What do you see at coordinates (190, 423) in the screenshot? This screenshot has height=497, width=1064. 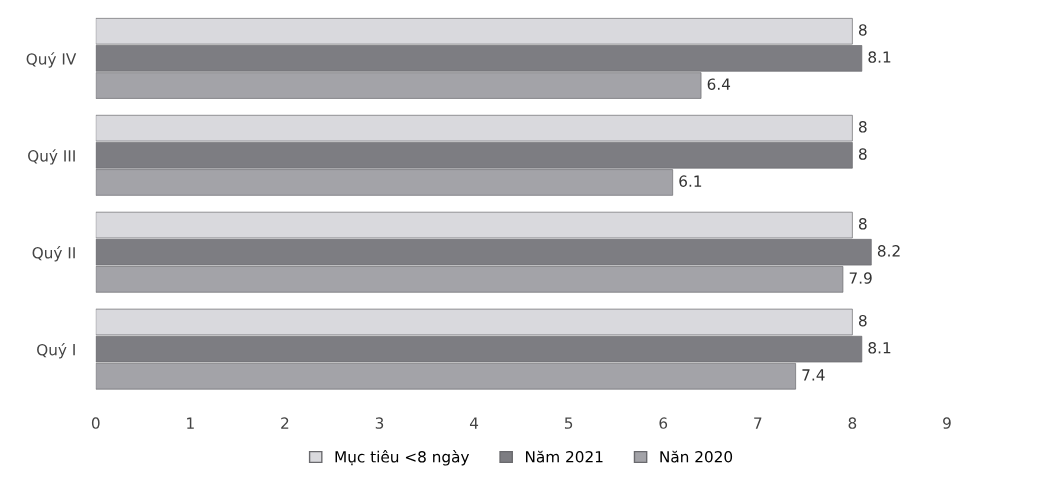 I see `x-tick-label: 1` at bounding box center [190, 423].